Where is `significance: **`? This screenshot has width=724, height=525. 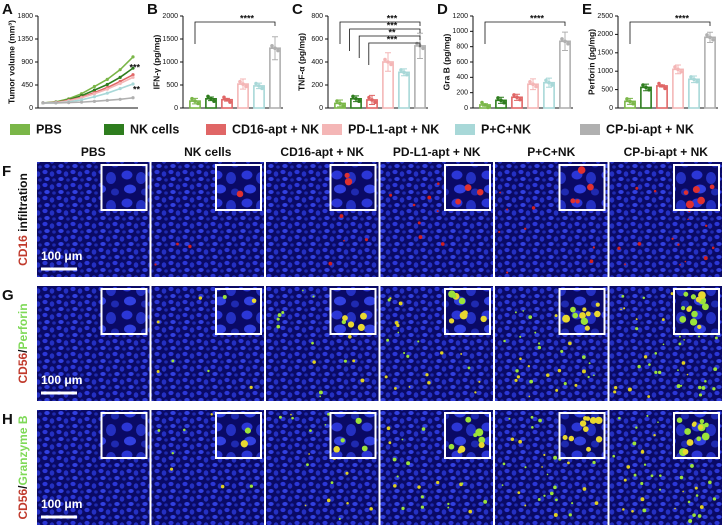
significance: ** is located at coordinates (137, 89).